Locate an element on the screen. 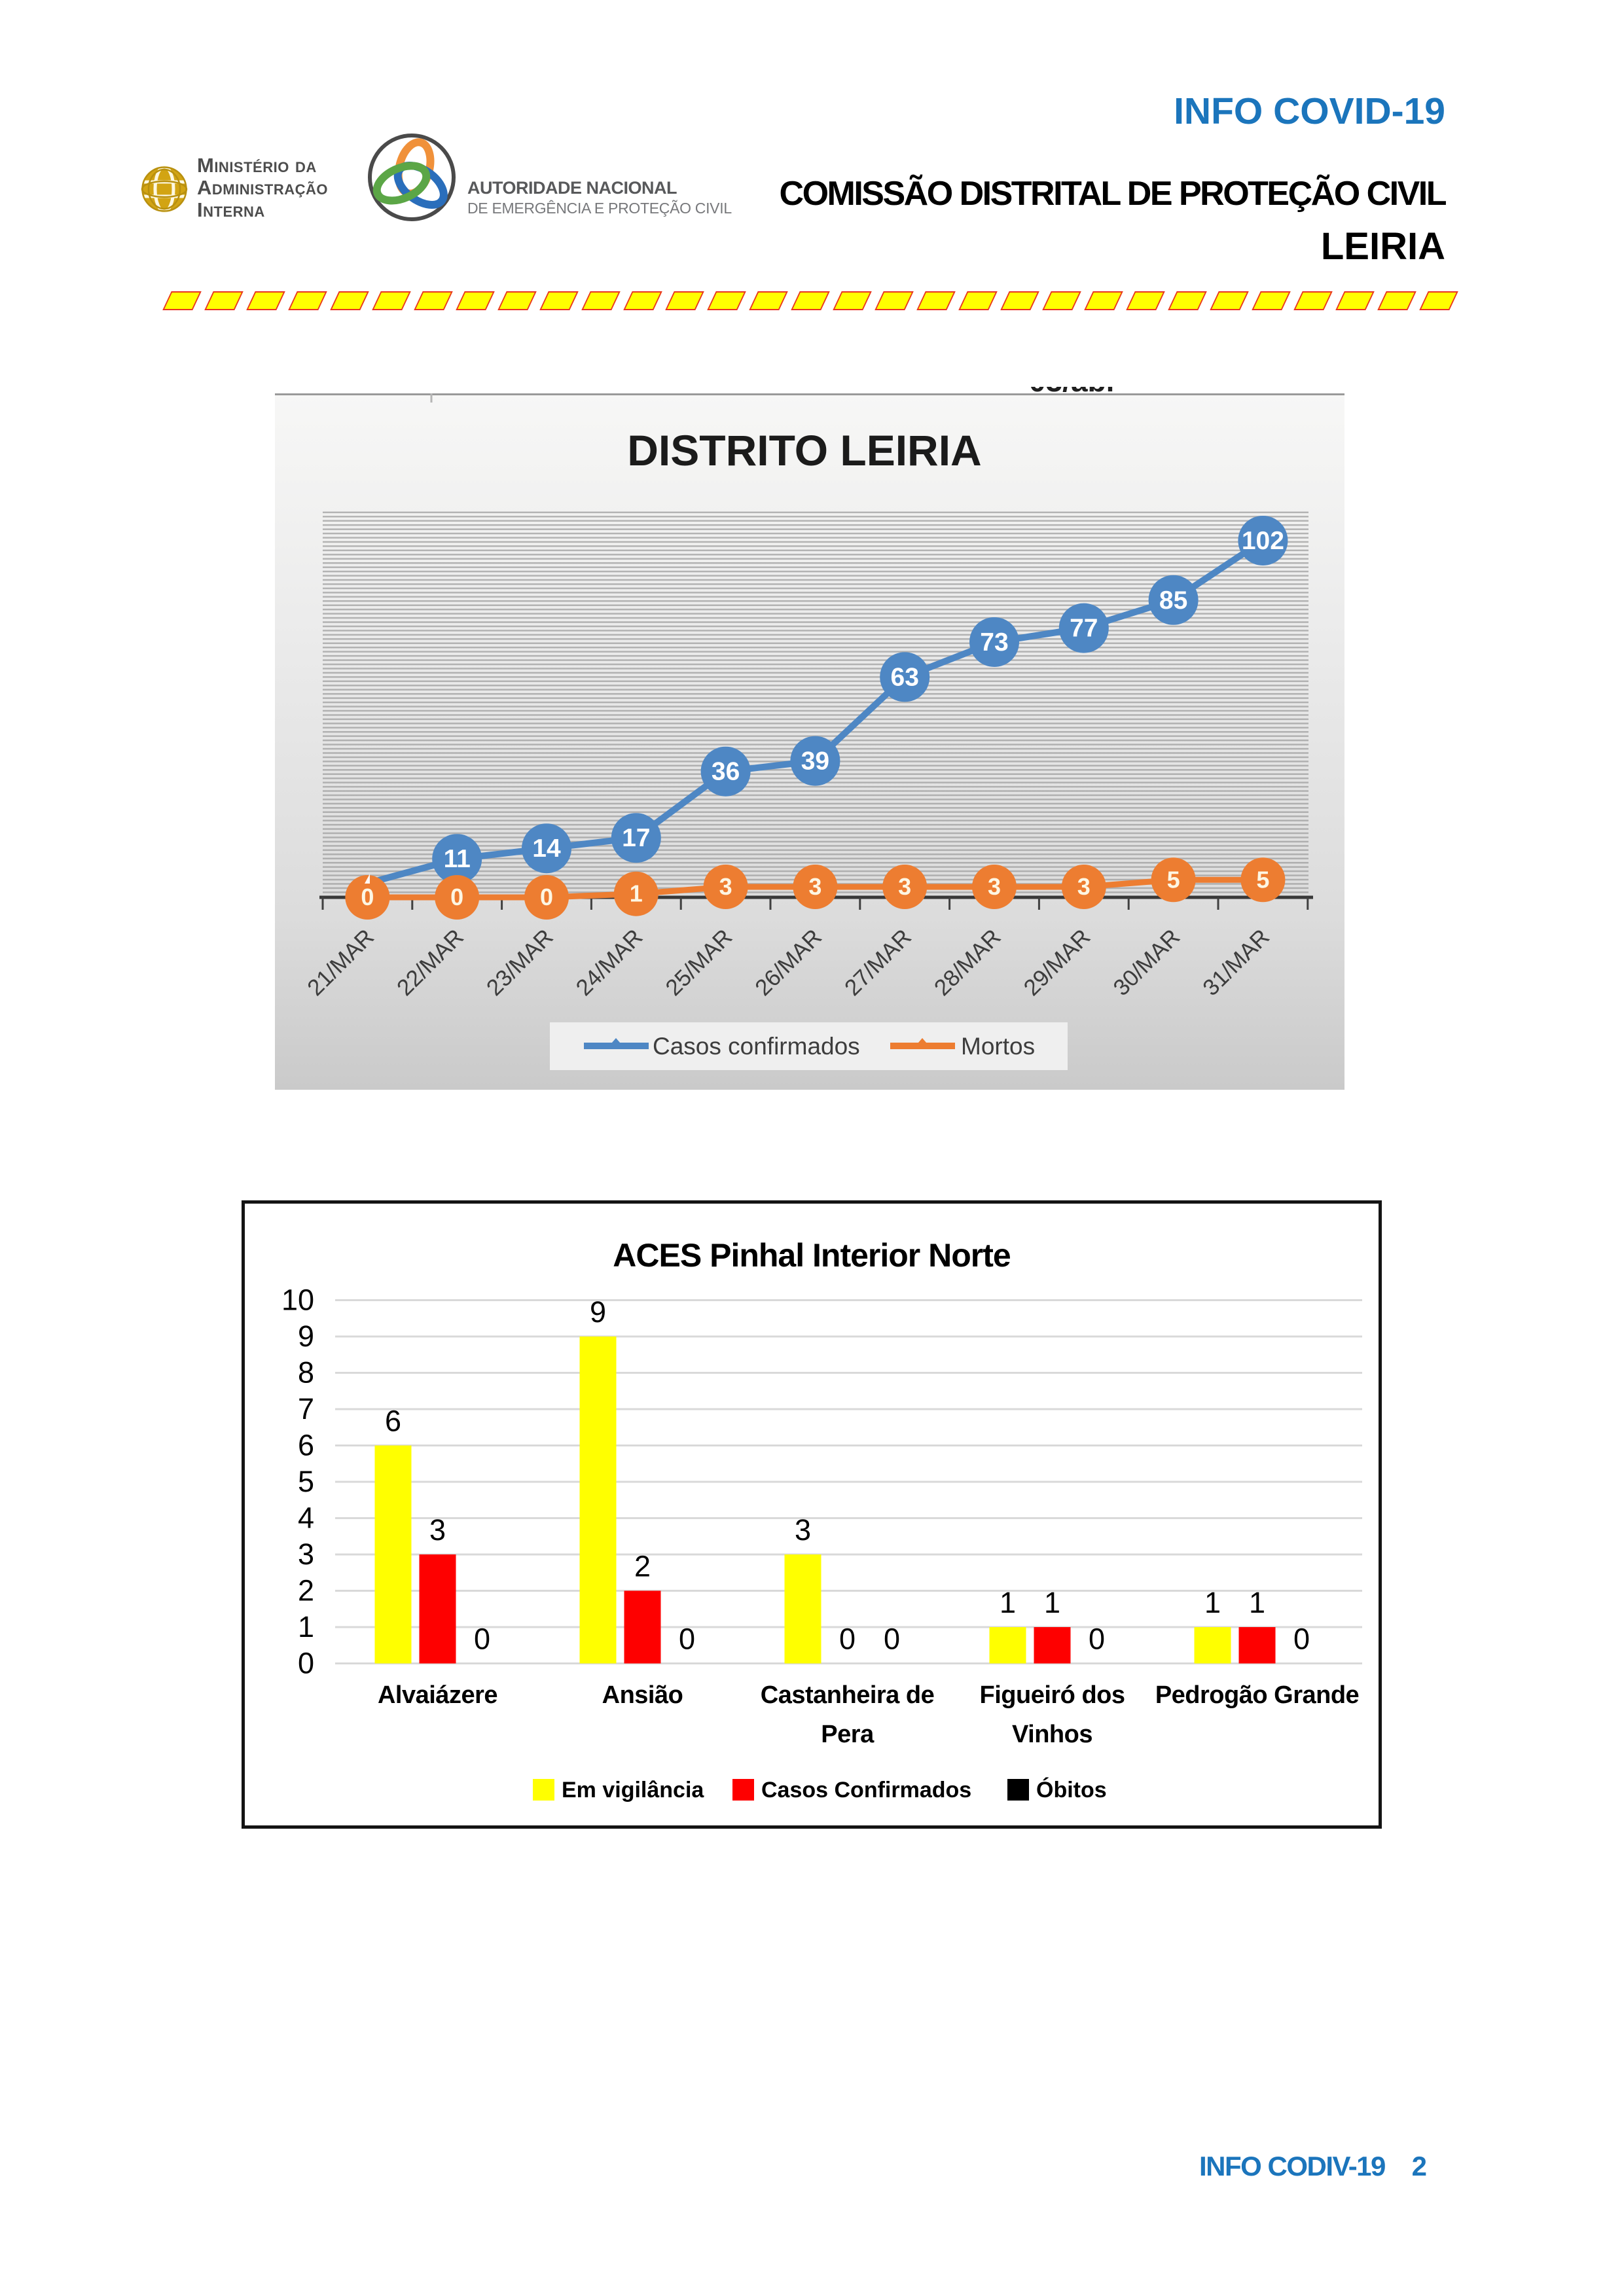 This screenshot has width=1624, height=2296. svg-text: 7 is located at coordinates (306, 1409).